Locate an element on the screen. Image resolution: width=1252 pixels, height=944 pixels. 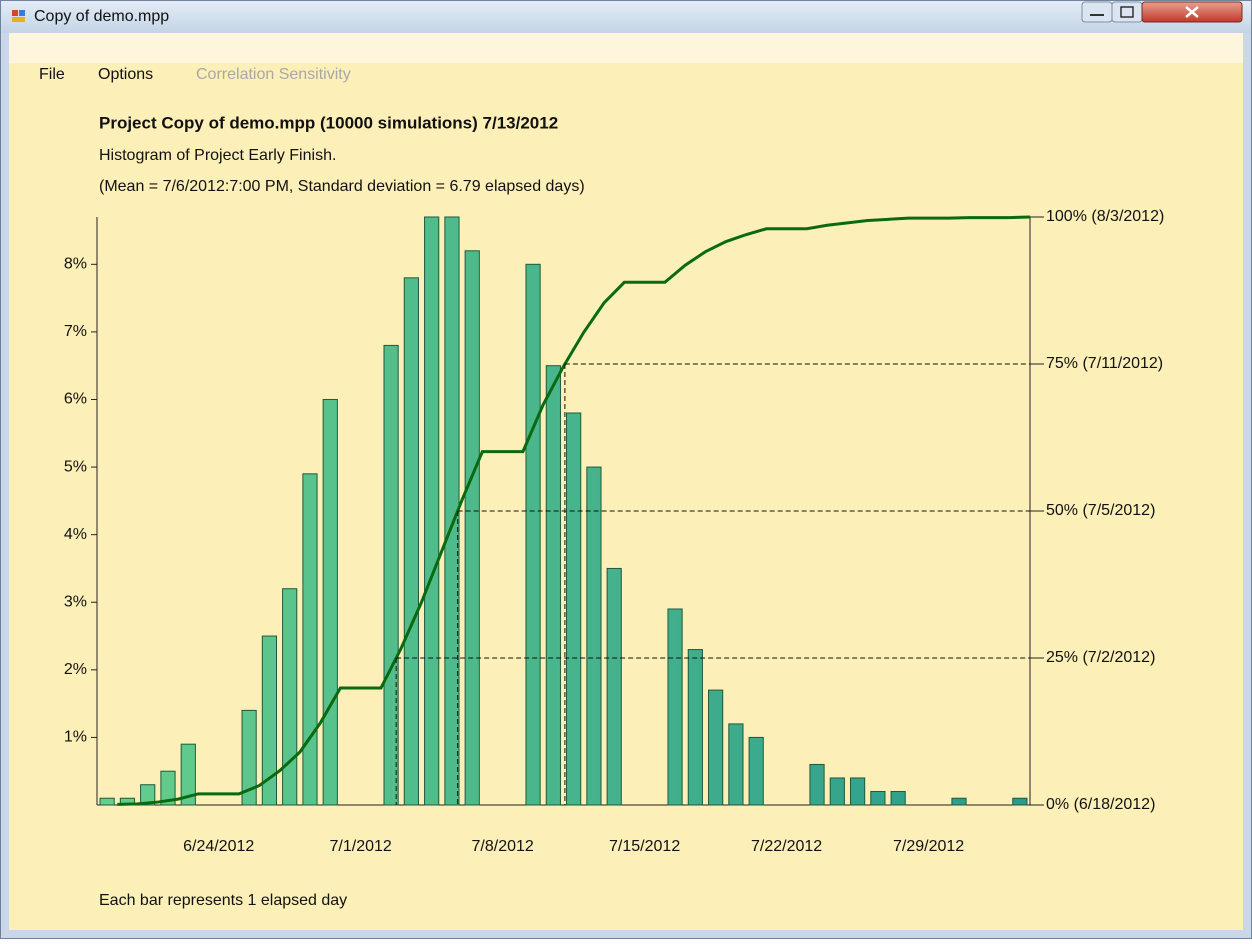
title-bar is located at coordinates (626, 17).